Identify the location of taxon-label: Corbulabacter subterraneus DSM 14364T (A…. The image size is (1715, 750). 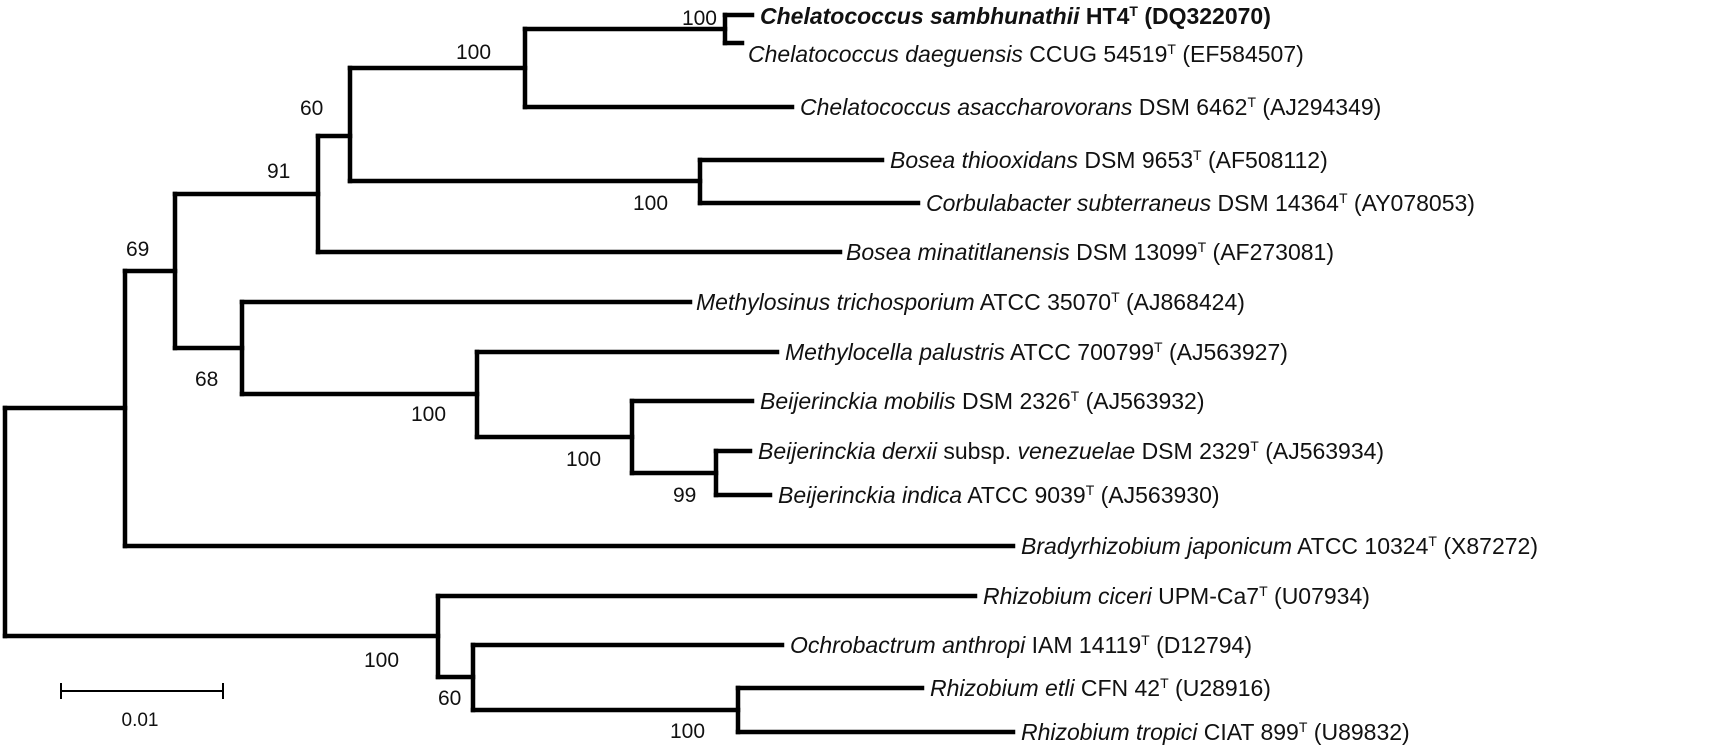
(1200, 203).